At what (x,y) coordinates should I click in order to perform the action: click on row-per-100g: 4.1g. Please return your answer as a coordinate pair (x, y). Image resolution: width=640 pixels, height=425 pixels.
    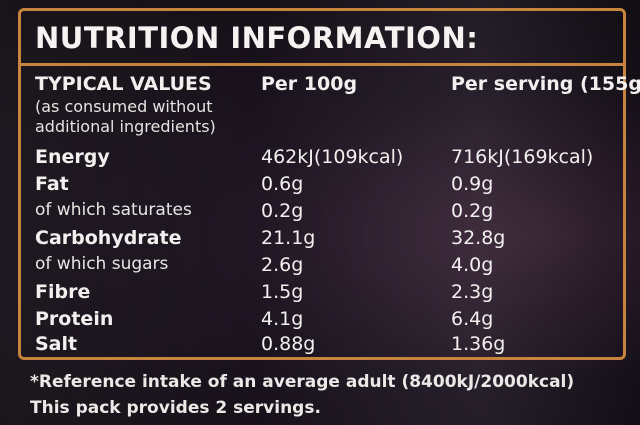
    Looking at the image, I should click on (282, 319).